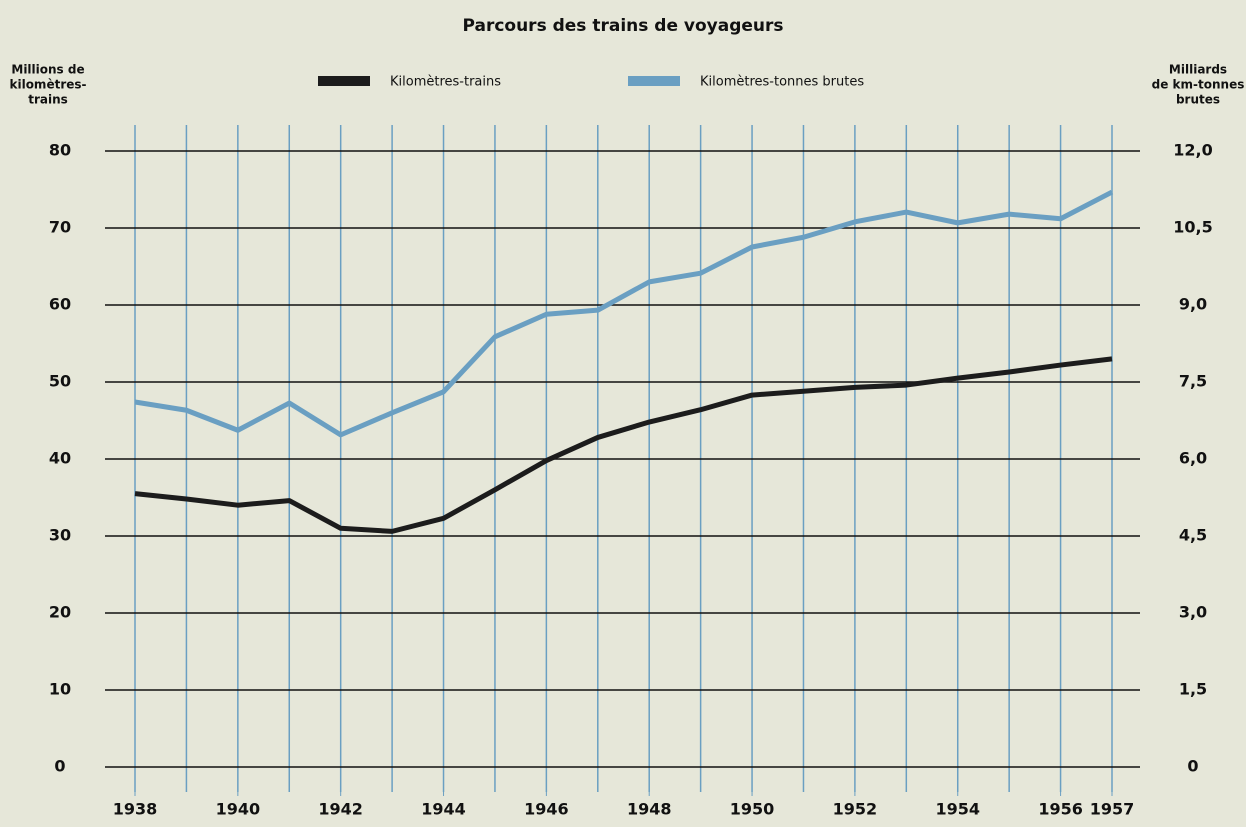 This screenshot has height=827, width=1246. I want to click on y-tick-label: 70, so click(60, 227).